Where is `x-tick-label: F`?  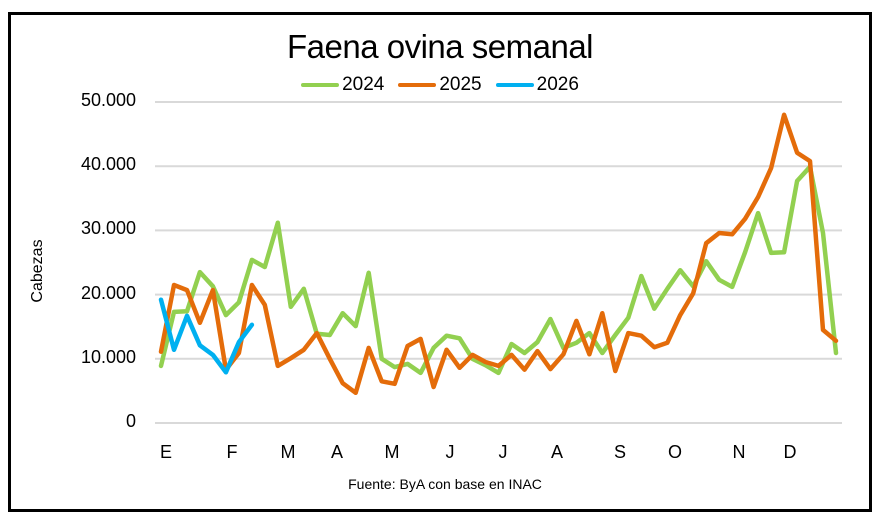
x-tick-label: F is located at coordinates (232, 452).